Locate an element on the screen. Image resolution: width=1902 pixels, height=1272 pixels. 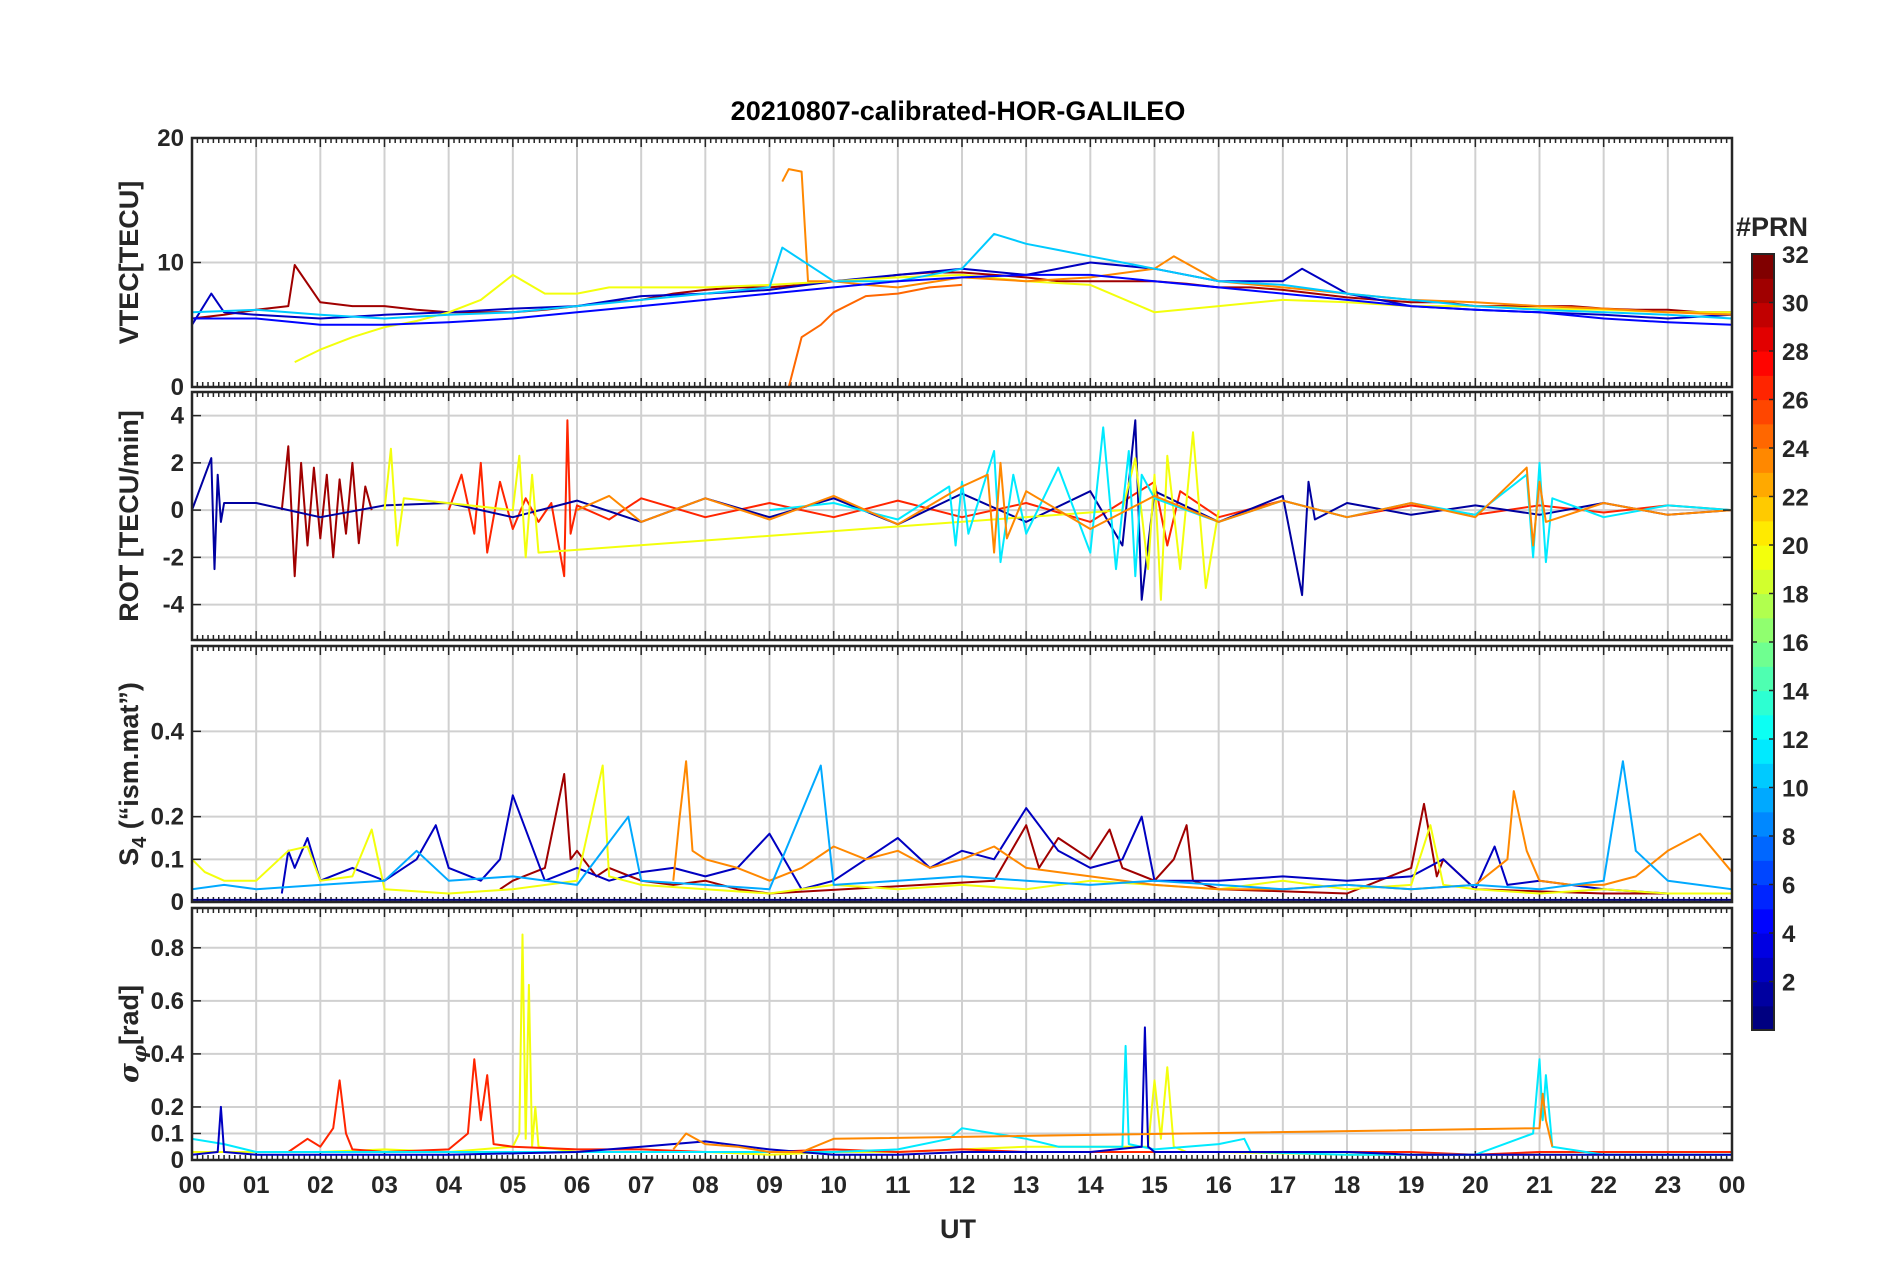
x-tick-label: 04 is located at coordinates (448, 1185).